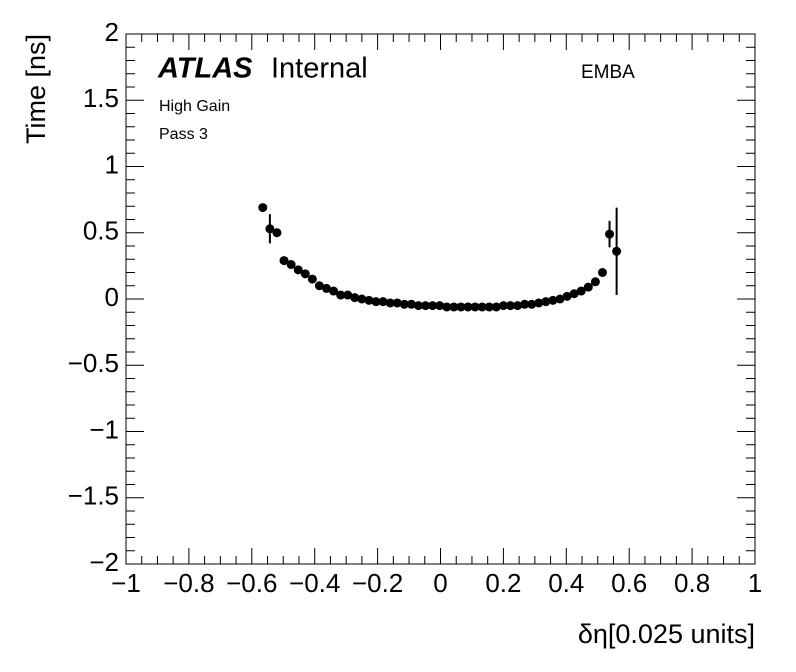 Image resolution: width=796 pixels, height=672 pixels. What do you see at coordinates (503, 583) in the screenshot?
I see `x-tick-label: 0.2` at bounding box center [503, 583].